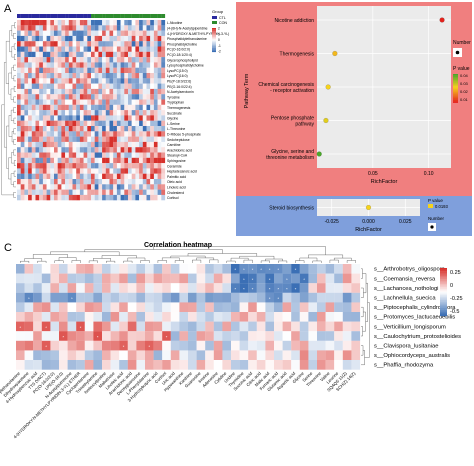 The image size is (474, 466). Describe the element at coordinates (292, 152) in the screenshot. I see `pathway-label: Glycine, serine and` at that location.